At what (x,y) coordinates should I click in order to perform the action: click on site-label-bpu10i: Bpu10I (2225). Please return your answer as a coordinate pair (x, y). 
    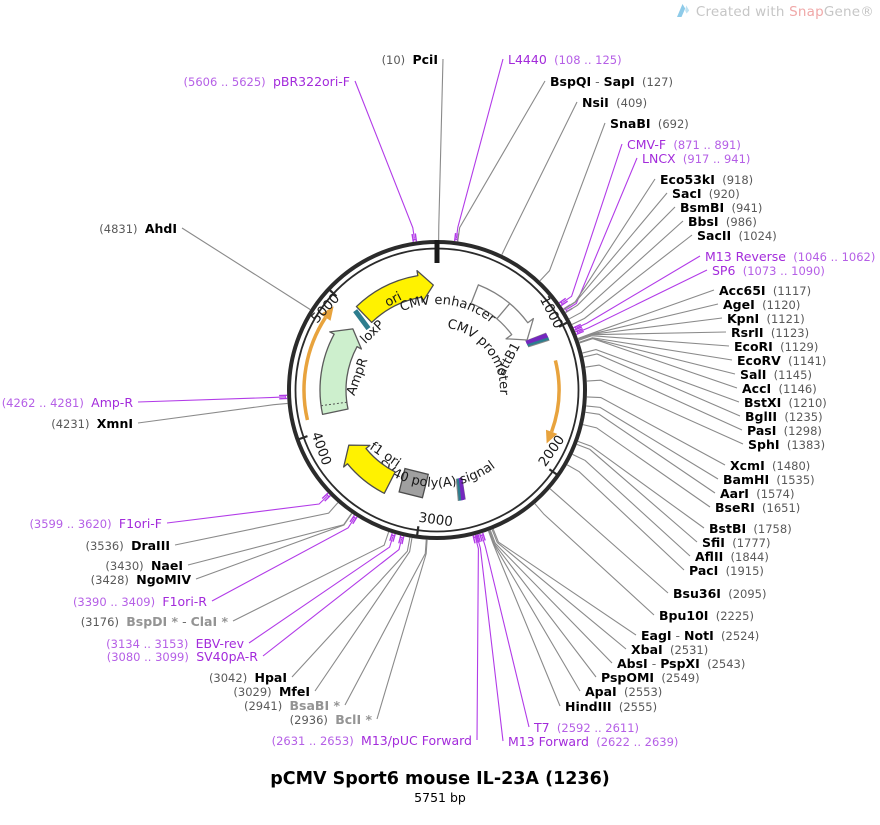
    Looking at the image, I should click on (706, 615).